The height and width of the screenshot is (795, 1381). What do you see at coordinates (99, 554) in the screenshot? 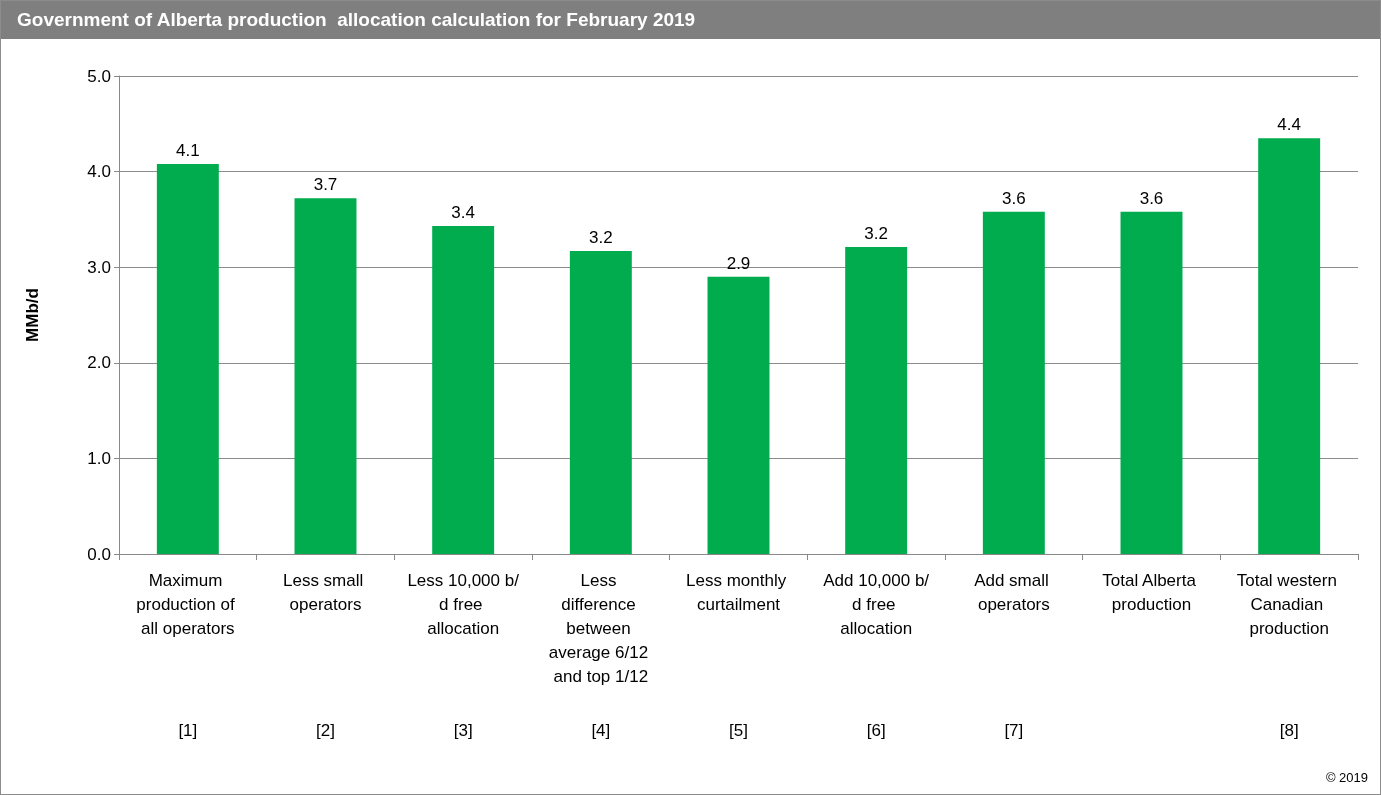
I see `y-tick-label: 0.0` at bounding box center [99, 554].